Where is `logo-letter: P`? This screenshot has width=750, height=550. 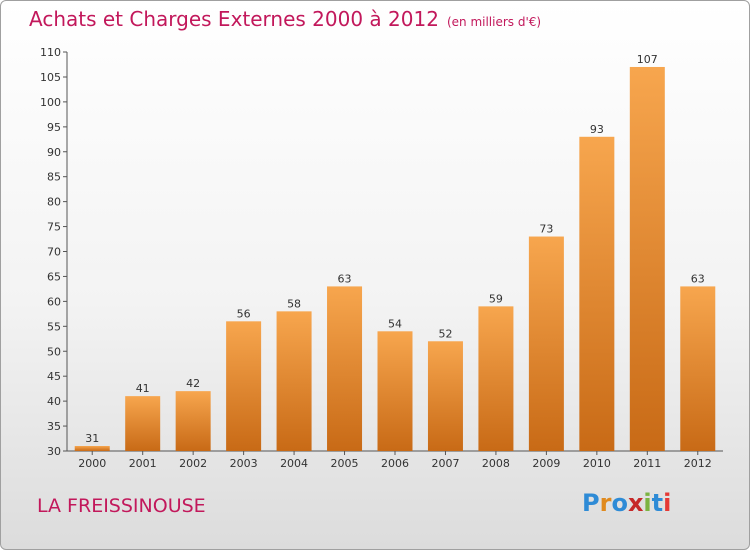 logo-letter: P is located at coordinates (591, 503).